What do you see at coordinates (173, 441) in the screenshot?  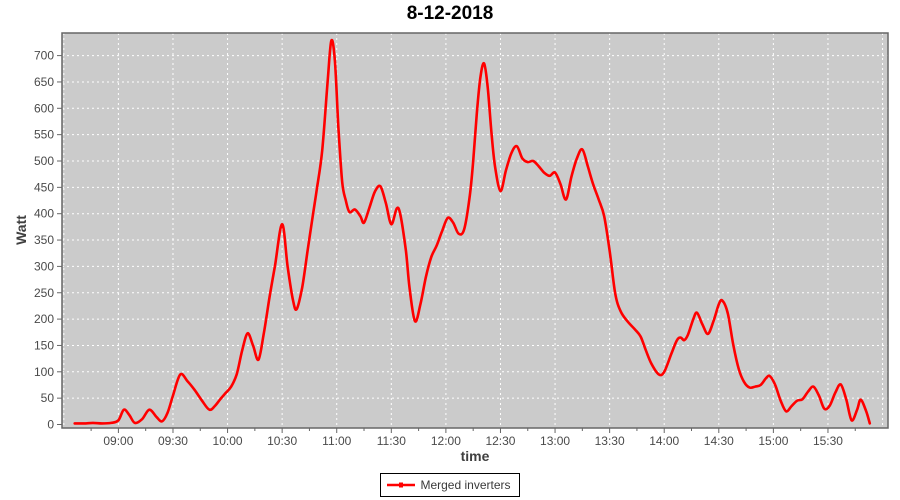 I see `svg-text: 09:30` at bounding box center [173, 441].